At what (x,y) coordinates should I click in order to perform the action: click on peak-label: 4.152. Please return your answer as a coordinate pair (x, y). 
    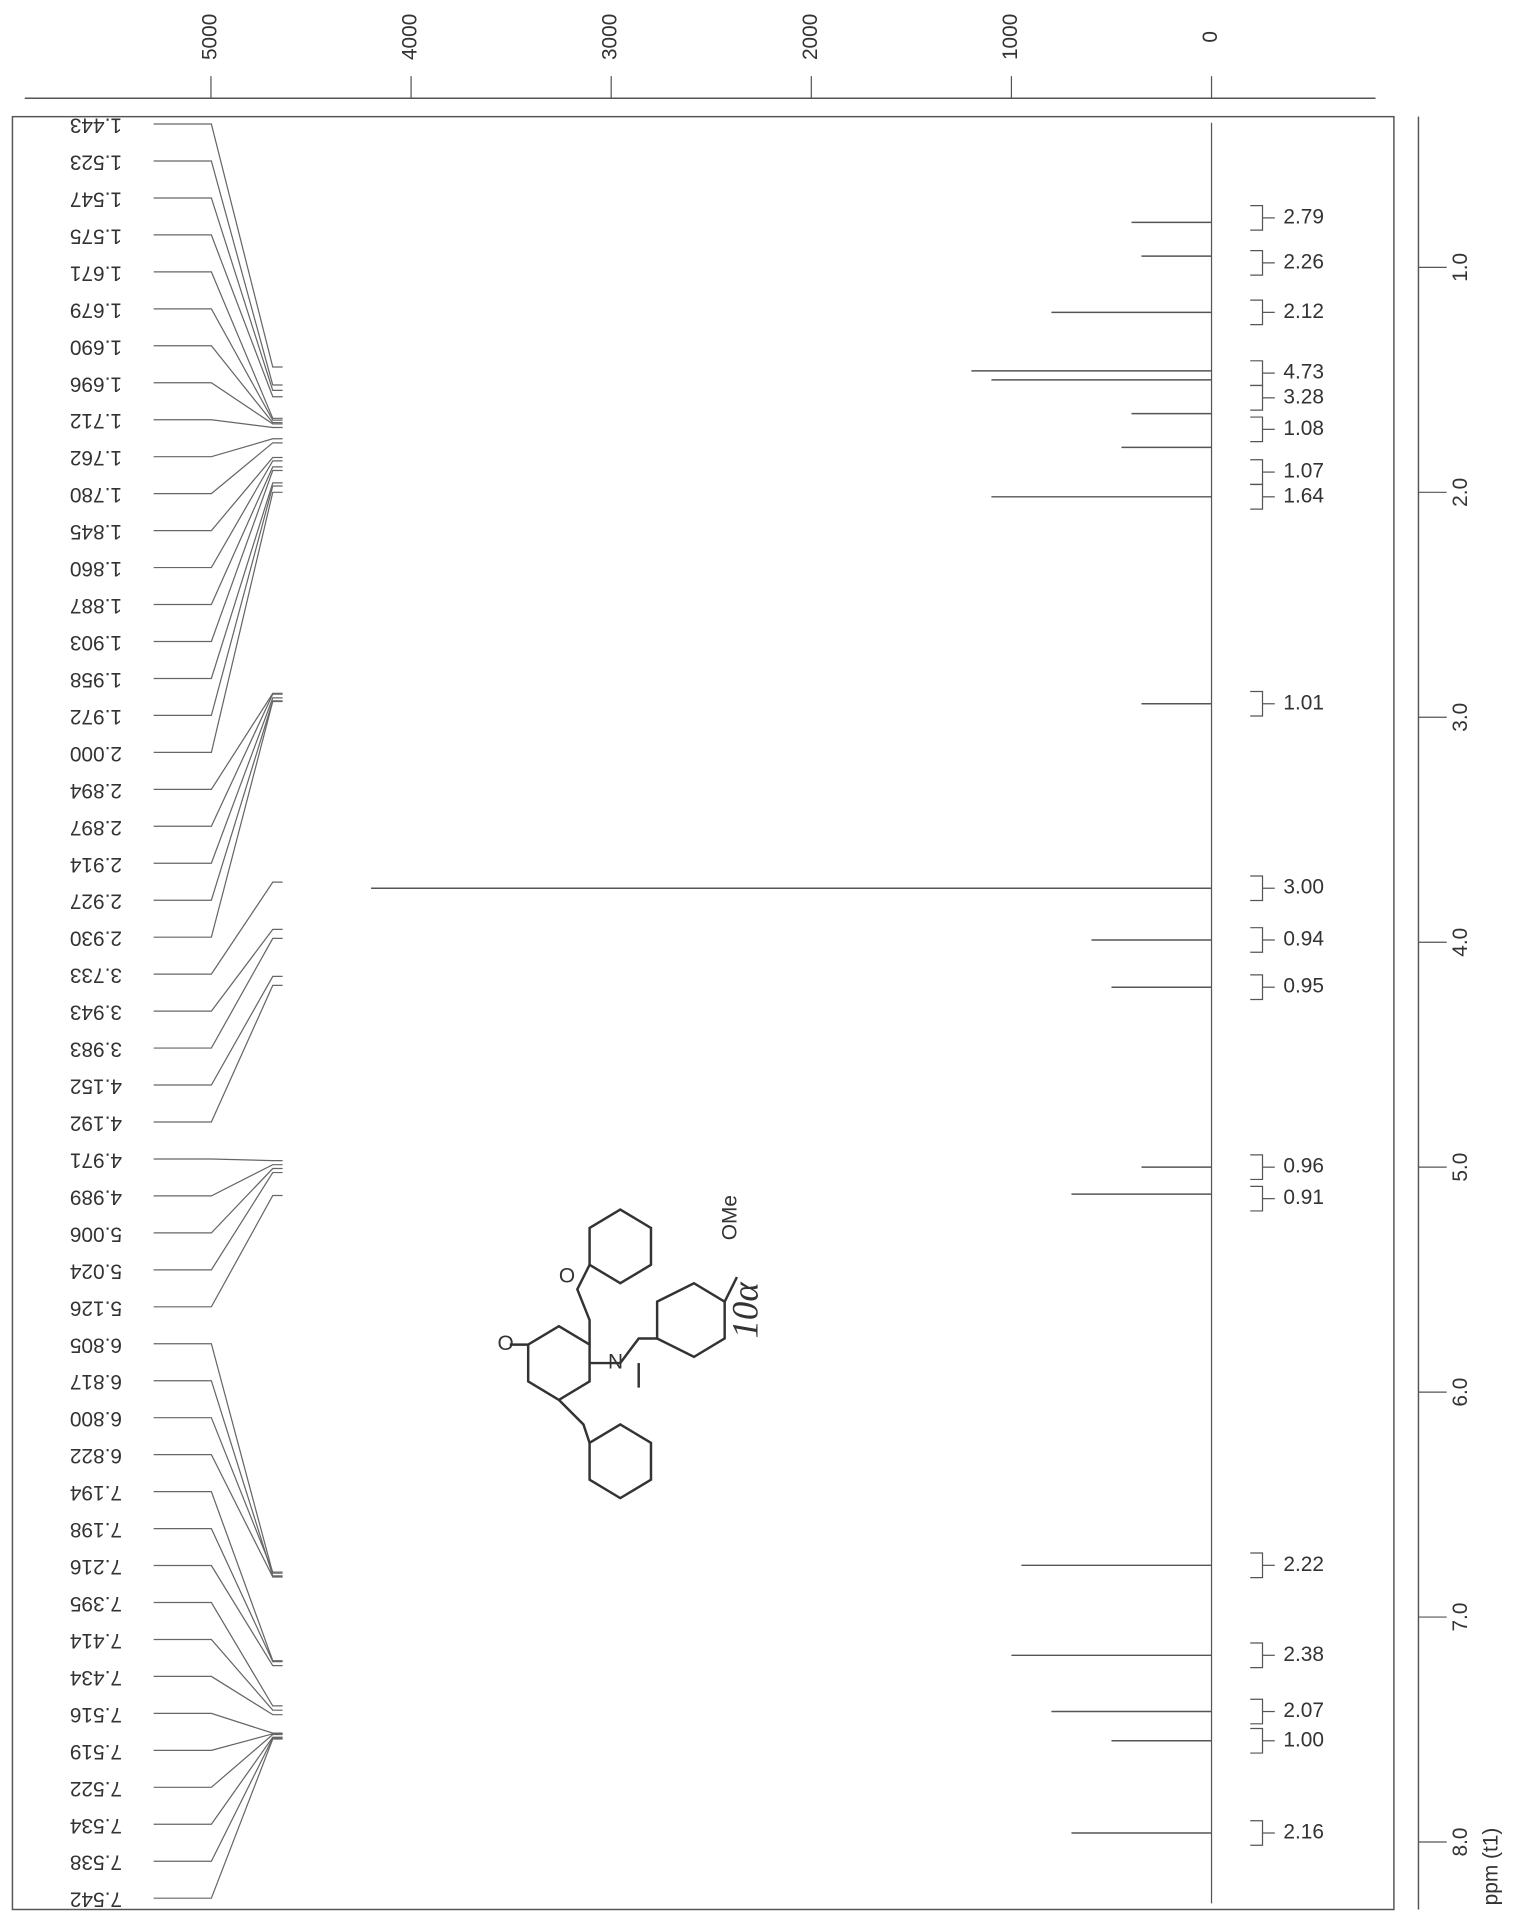
    Looking at the image, I should click on (96, 1086).